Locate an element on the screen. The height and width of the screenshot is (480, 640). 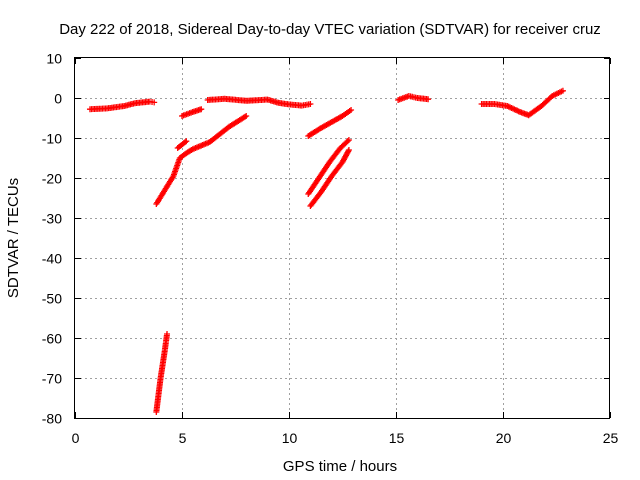
x-tick-label: 5 is located at coordinates (183, 438).